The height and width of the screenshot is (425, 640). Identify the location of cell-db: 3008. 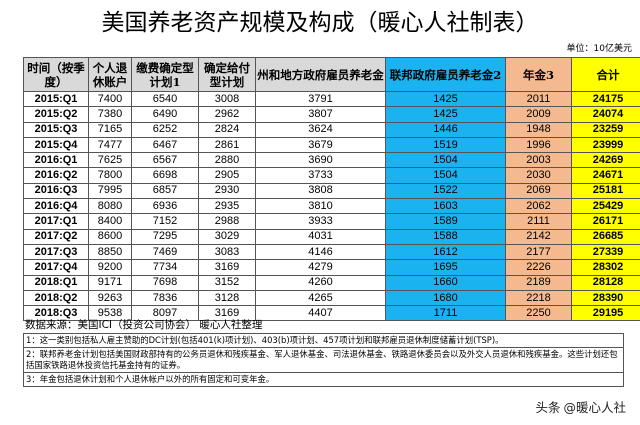
(227, 99).